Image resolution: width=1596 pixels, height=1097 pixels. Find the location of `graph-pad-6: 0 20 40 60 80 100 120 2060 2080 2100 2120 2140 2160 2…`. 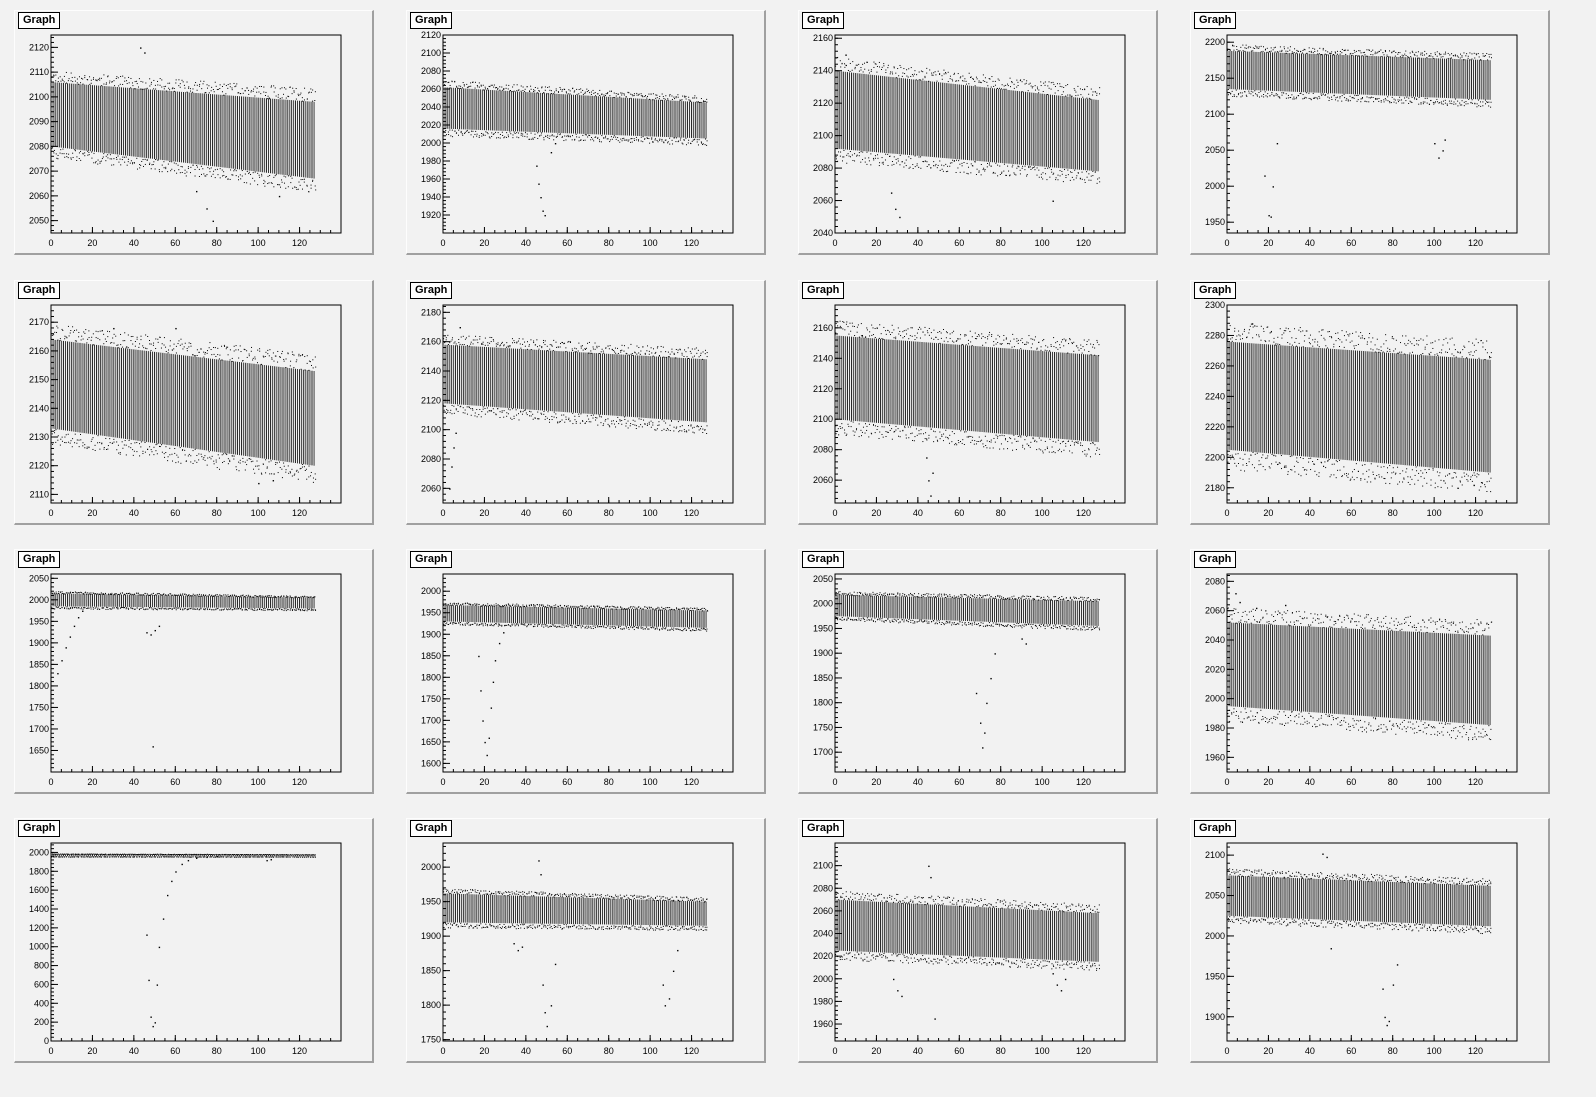

graph-pad-6: 0 20 40 60 80 100 120 2060 2080 2100 2120 2140 2160 2… is located at coordinates (586, 402).